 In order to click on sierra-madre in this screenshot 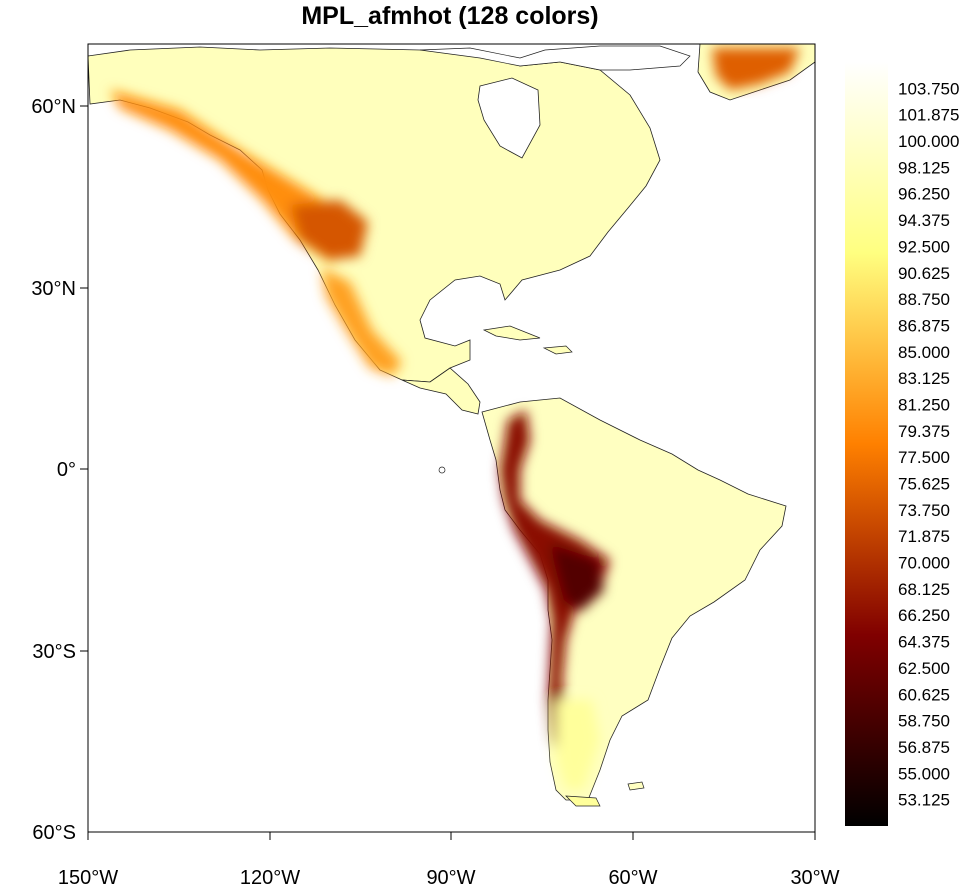, I will do `click(362, 322)`.